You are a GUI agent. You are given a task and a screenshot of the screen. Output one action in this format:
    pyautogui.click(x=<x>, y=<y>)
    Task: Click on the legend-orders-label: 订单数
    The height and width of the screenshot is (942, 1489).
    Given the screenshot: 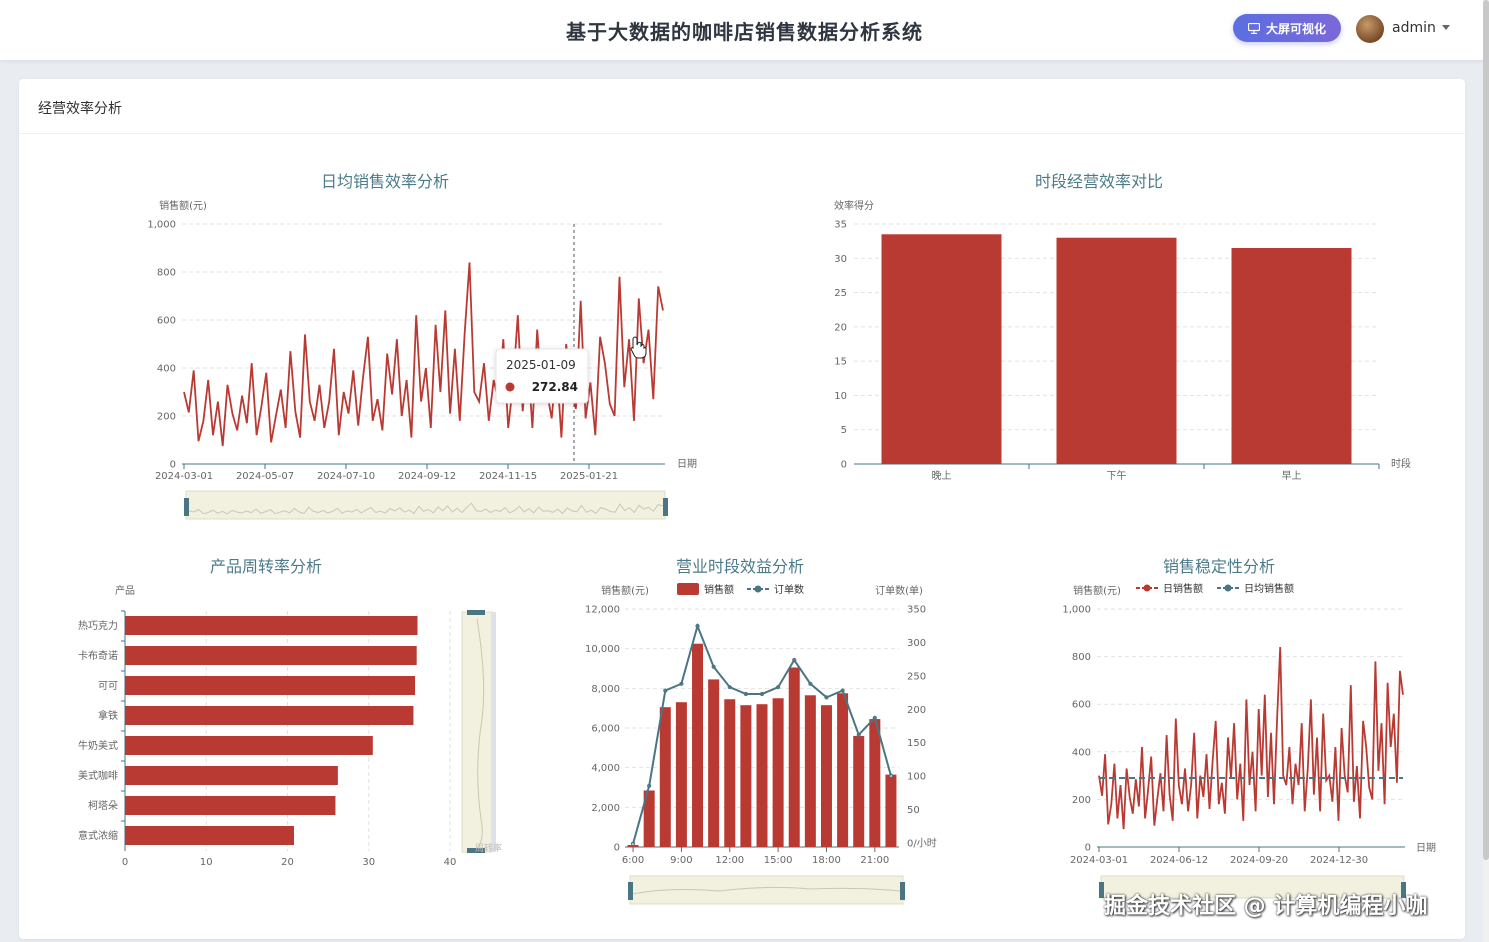 What is the action you would take?
    pyautogui.click(x=789, y=589)
    